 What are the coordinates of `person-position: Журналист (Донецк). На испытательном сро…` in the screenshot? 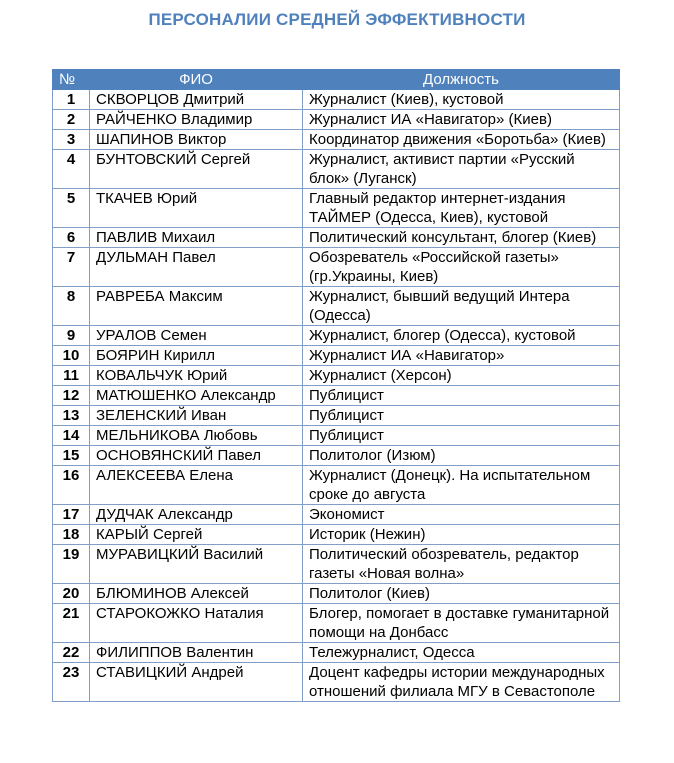 It's located at (461, 485).